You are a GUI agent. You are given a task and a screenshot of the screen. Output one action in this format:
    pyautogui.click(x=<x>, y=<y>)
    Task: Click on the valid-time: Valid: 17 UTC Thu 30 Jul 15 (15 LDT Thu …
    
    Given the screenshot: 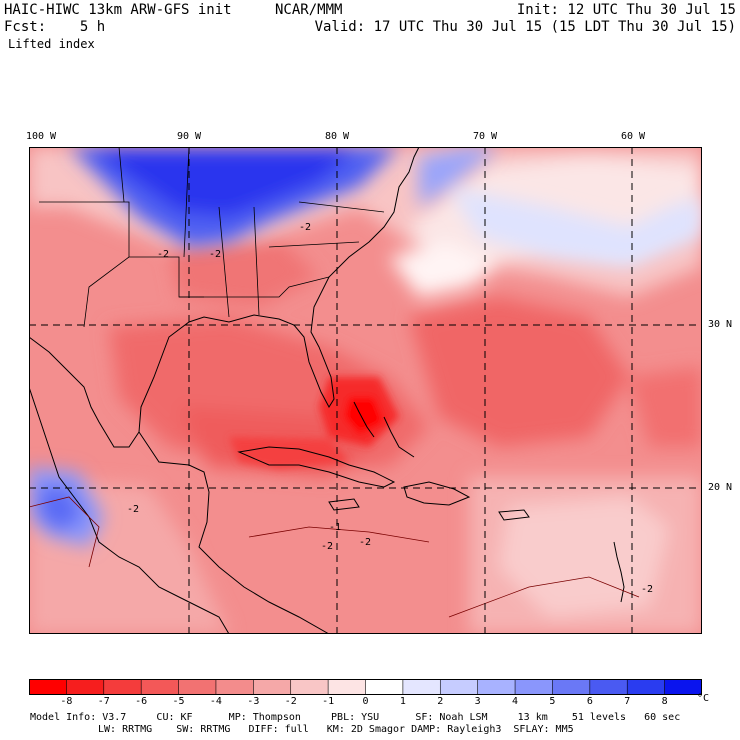 What is the action you would take?
    pyautogui.click(x=525, y=27)
    